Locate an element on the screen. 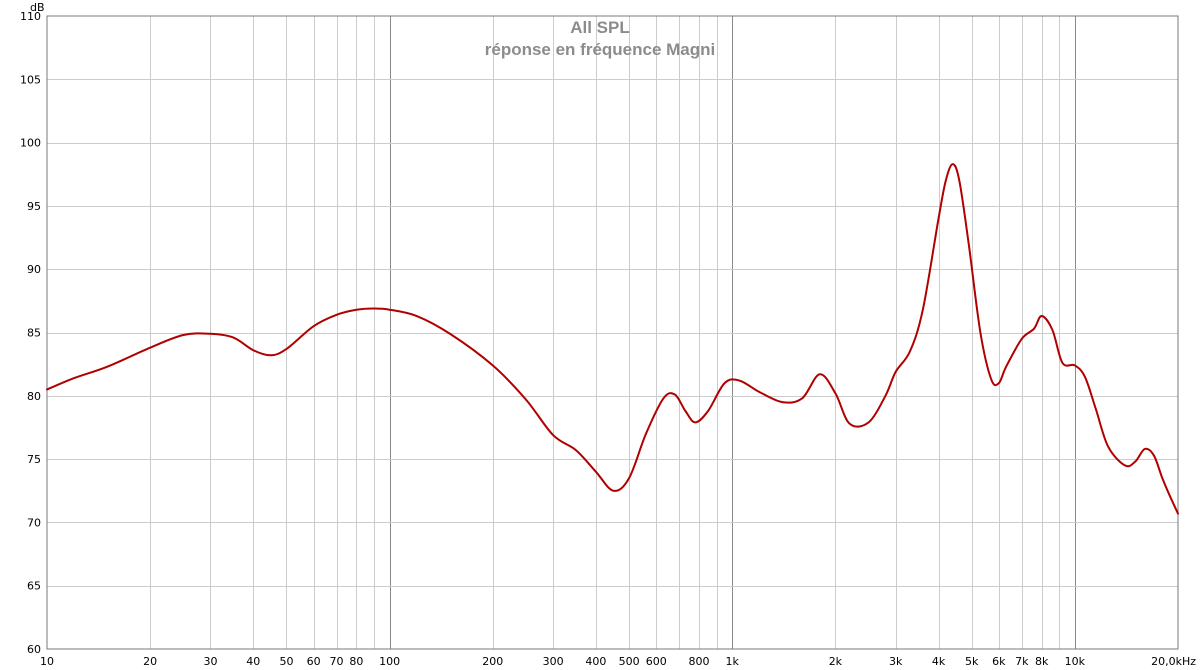 The width and height of the screenshot is (1200, 670). y-tick-label: 100 is located at coordinates (30, 143).